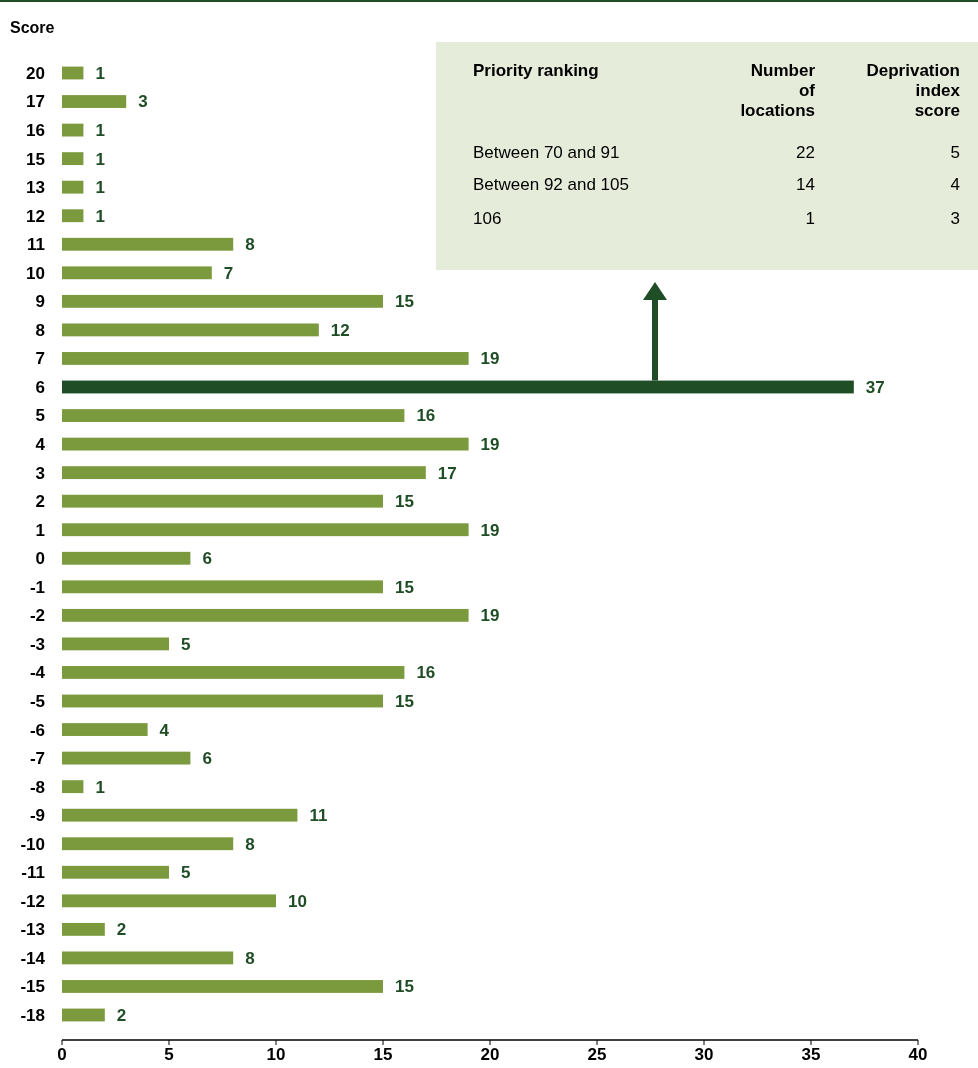  Describe the element at coordinates (37, 673) in the screenshot. I see `y-tick-label: -4` at that location.